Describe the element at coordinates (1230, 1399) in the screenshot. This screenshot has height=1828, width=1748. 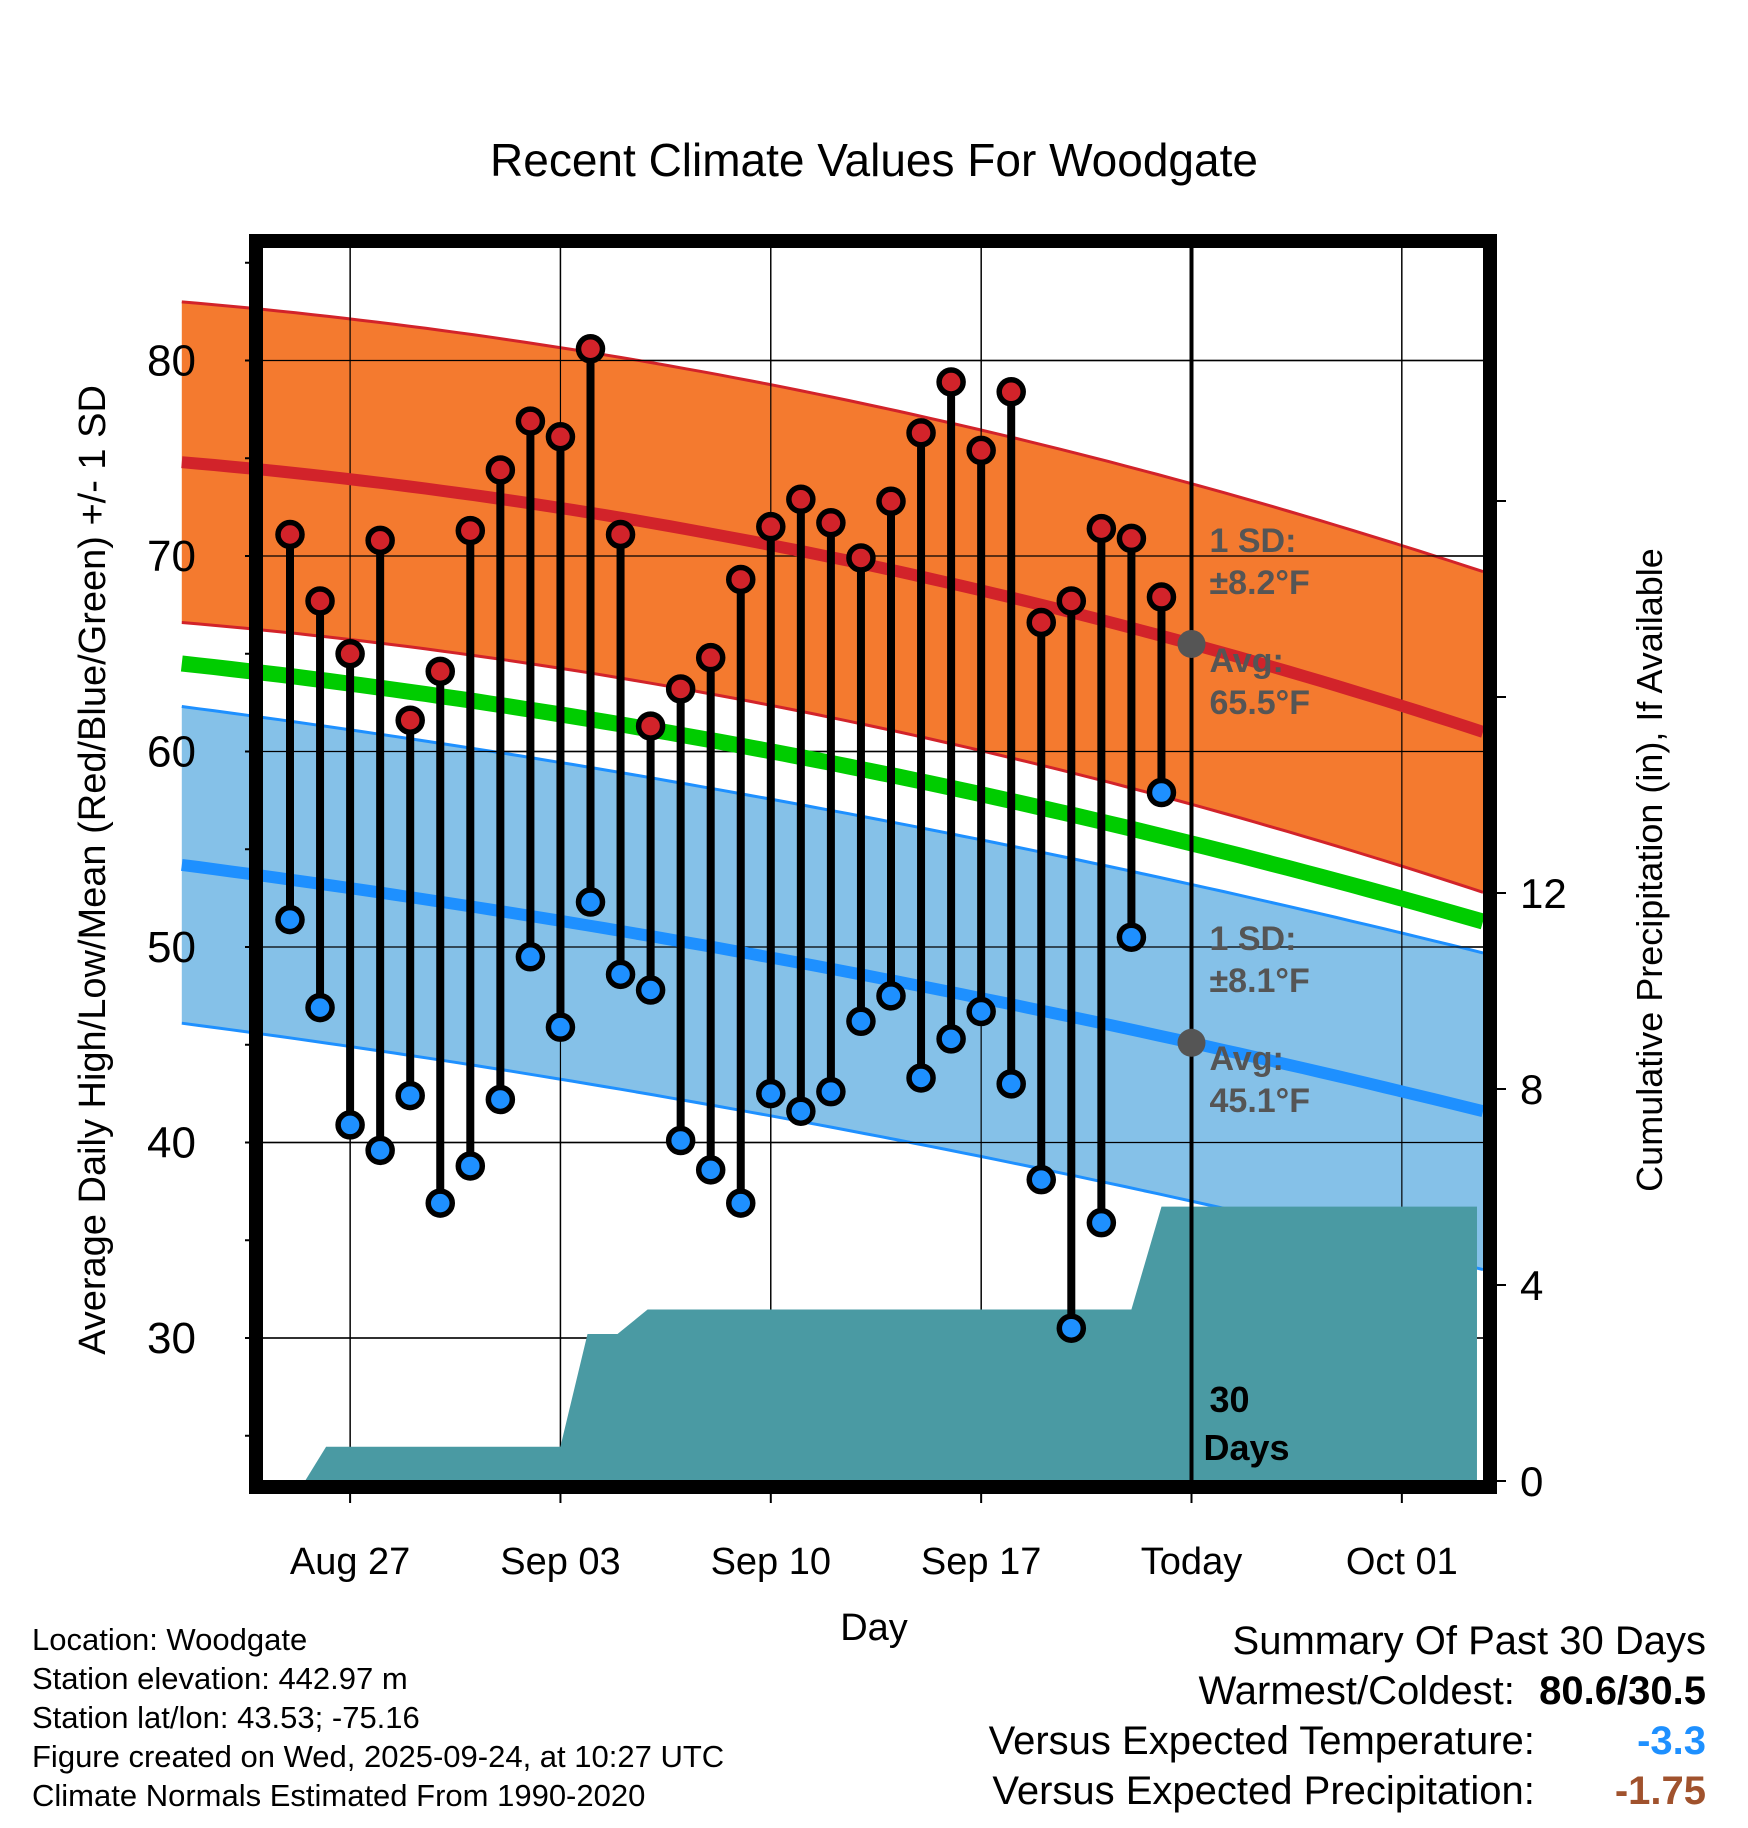
I see `period-number: 30` at that location.